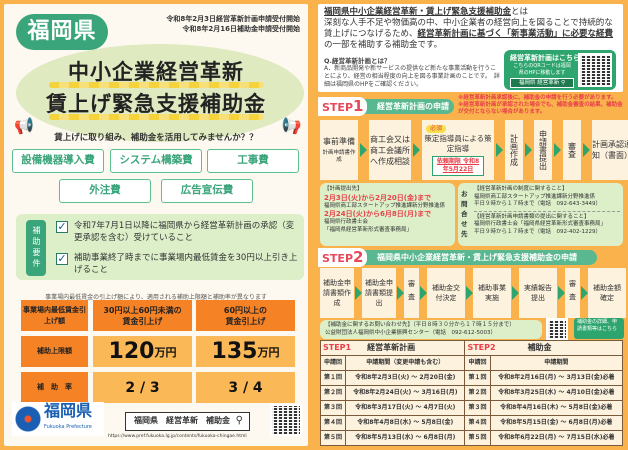 This screenshot has height=450, width=628. Describe the element at coordinates (182, 420) in the screenshot. I see `search-text: 福岡県 経営革新 補助金` at that location.